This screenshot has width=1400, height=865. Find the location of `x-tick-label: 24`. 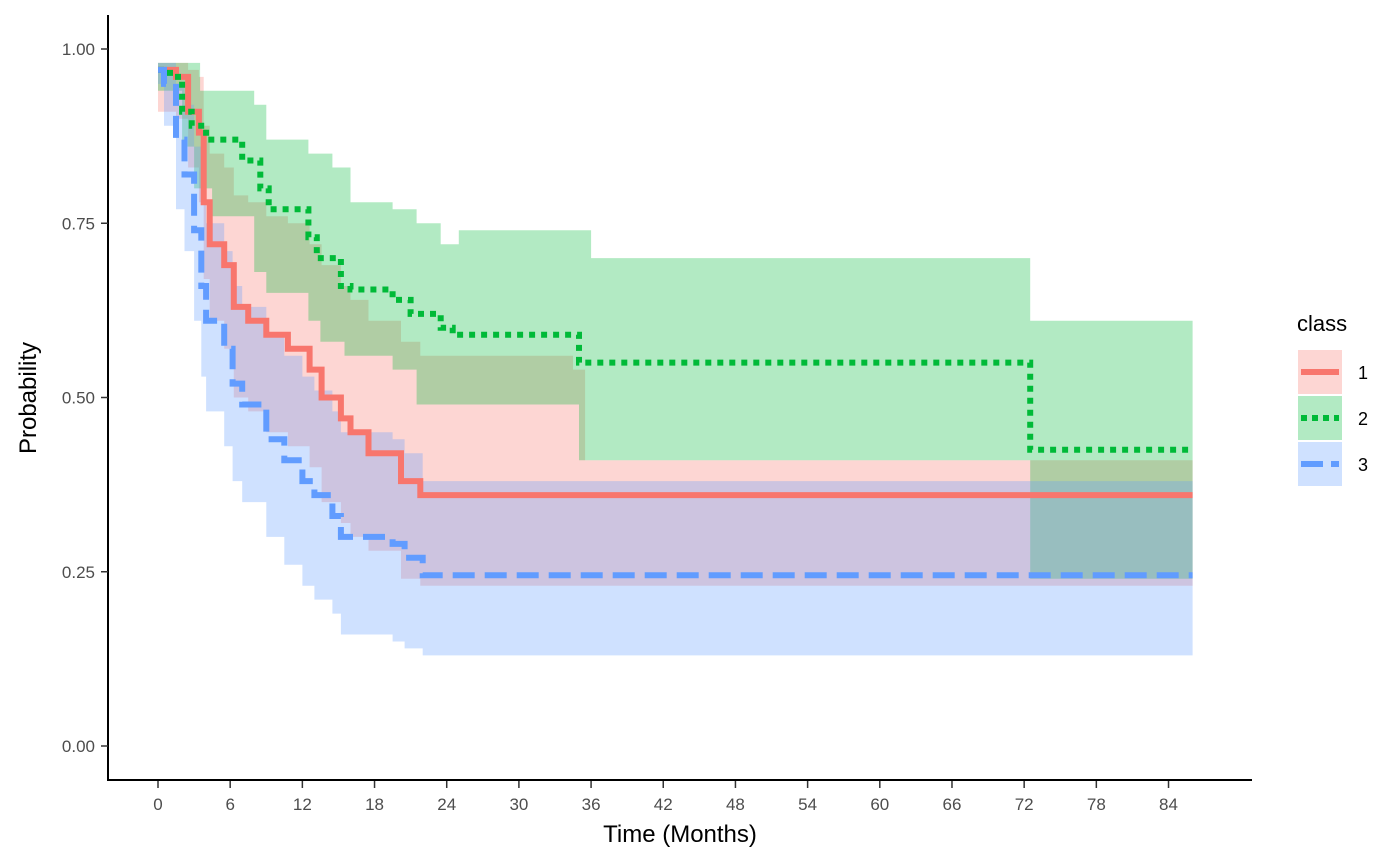

x-tick-label: 24 is located at coordinates (446, 804).